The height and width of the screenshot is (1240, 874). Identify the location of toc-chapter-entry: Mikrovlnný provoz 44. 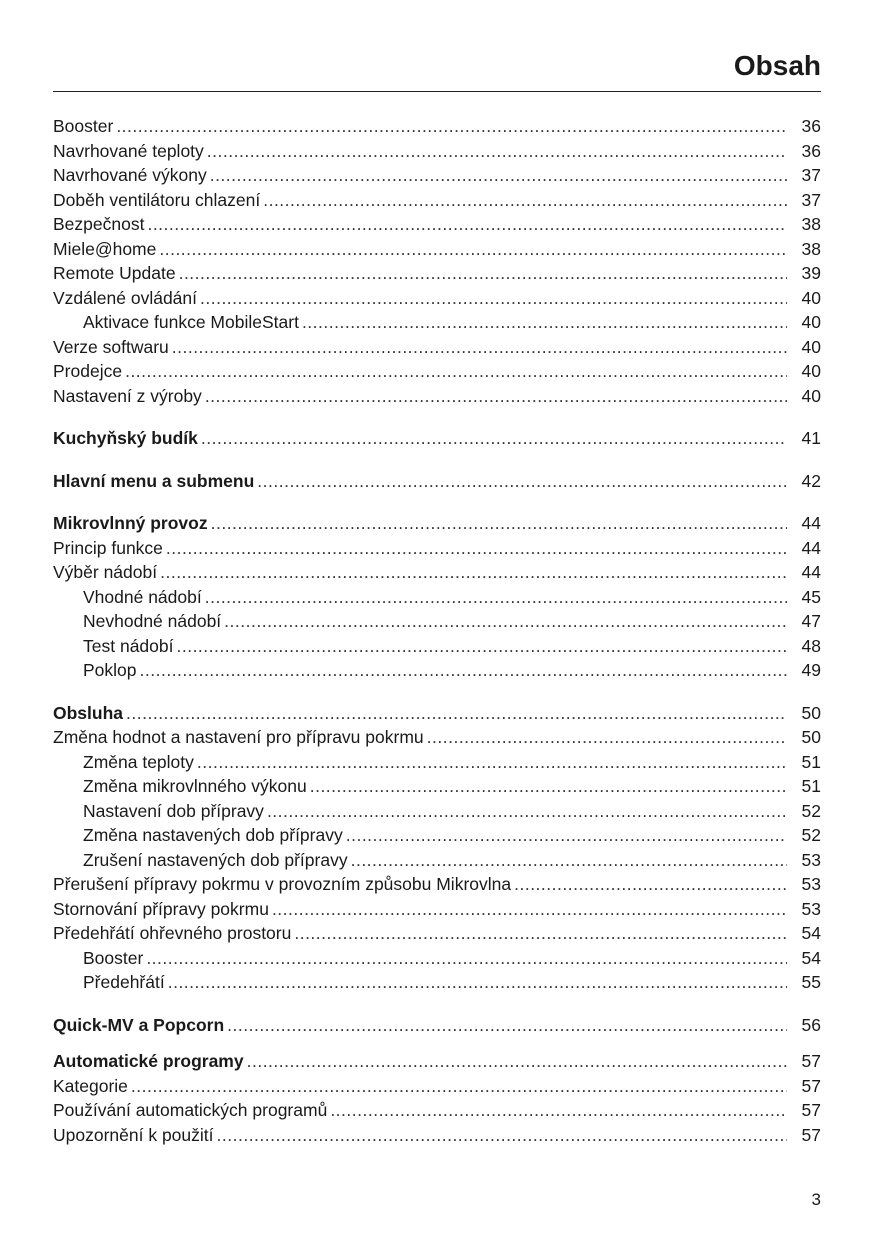
(437, 523).